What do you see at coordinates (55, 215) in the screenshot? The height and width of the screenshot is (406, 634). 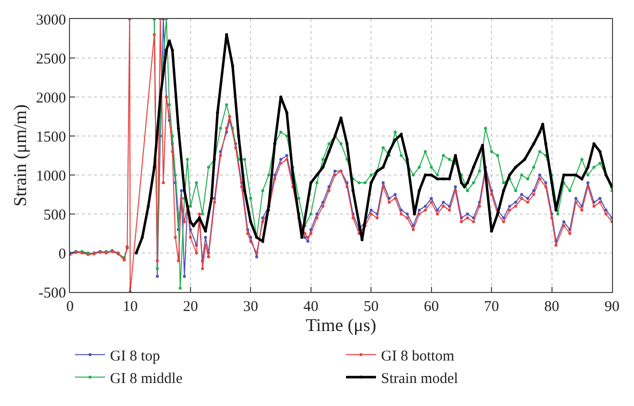 I see `y-tick-label: 500` at bounding box center [55, 215].